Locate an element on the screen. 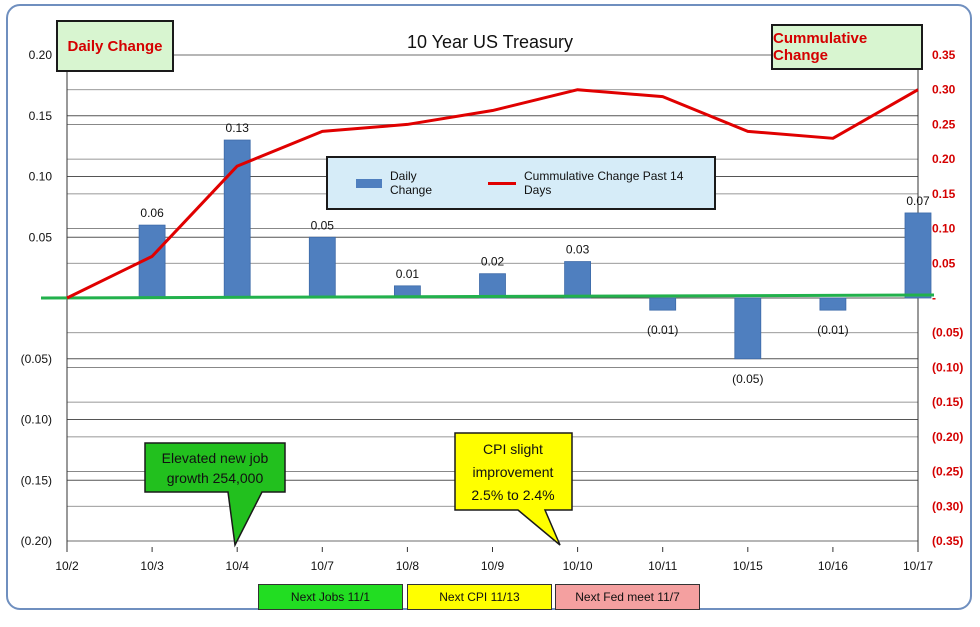 The width and height of the screenshot is (980, 627). callout-cpi-bubble is located at coordinates (513, 489).